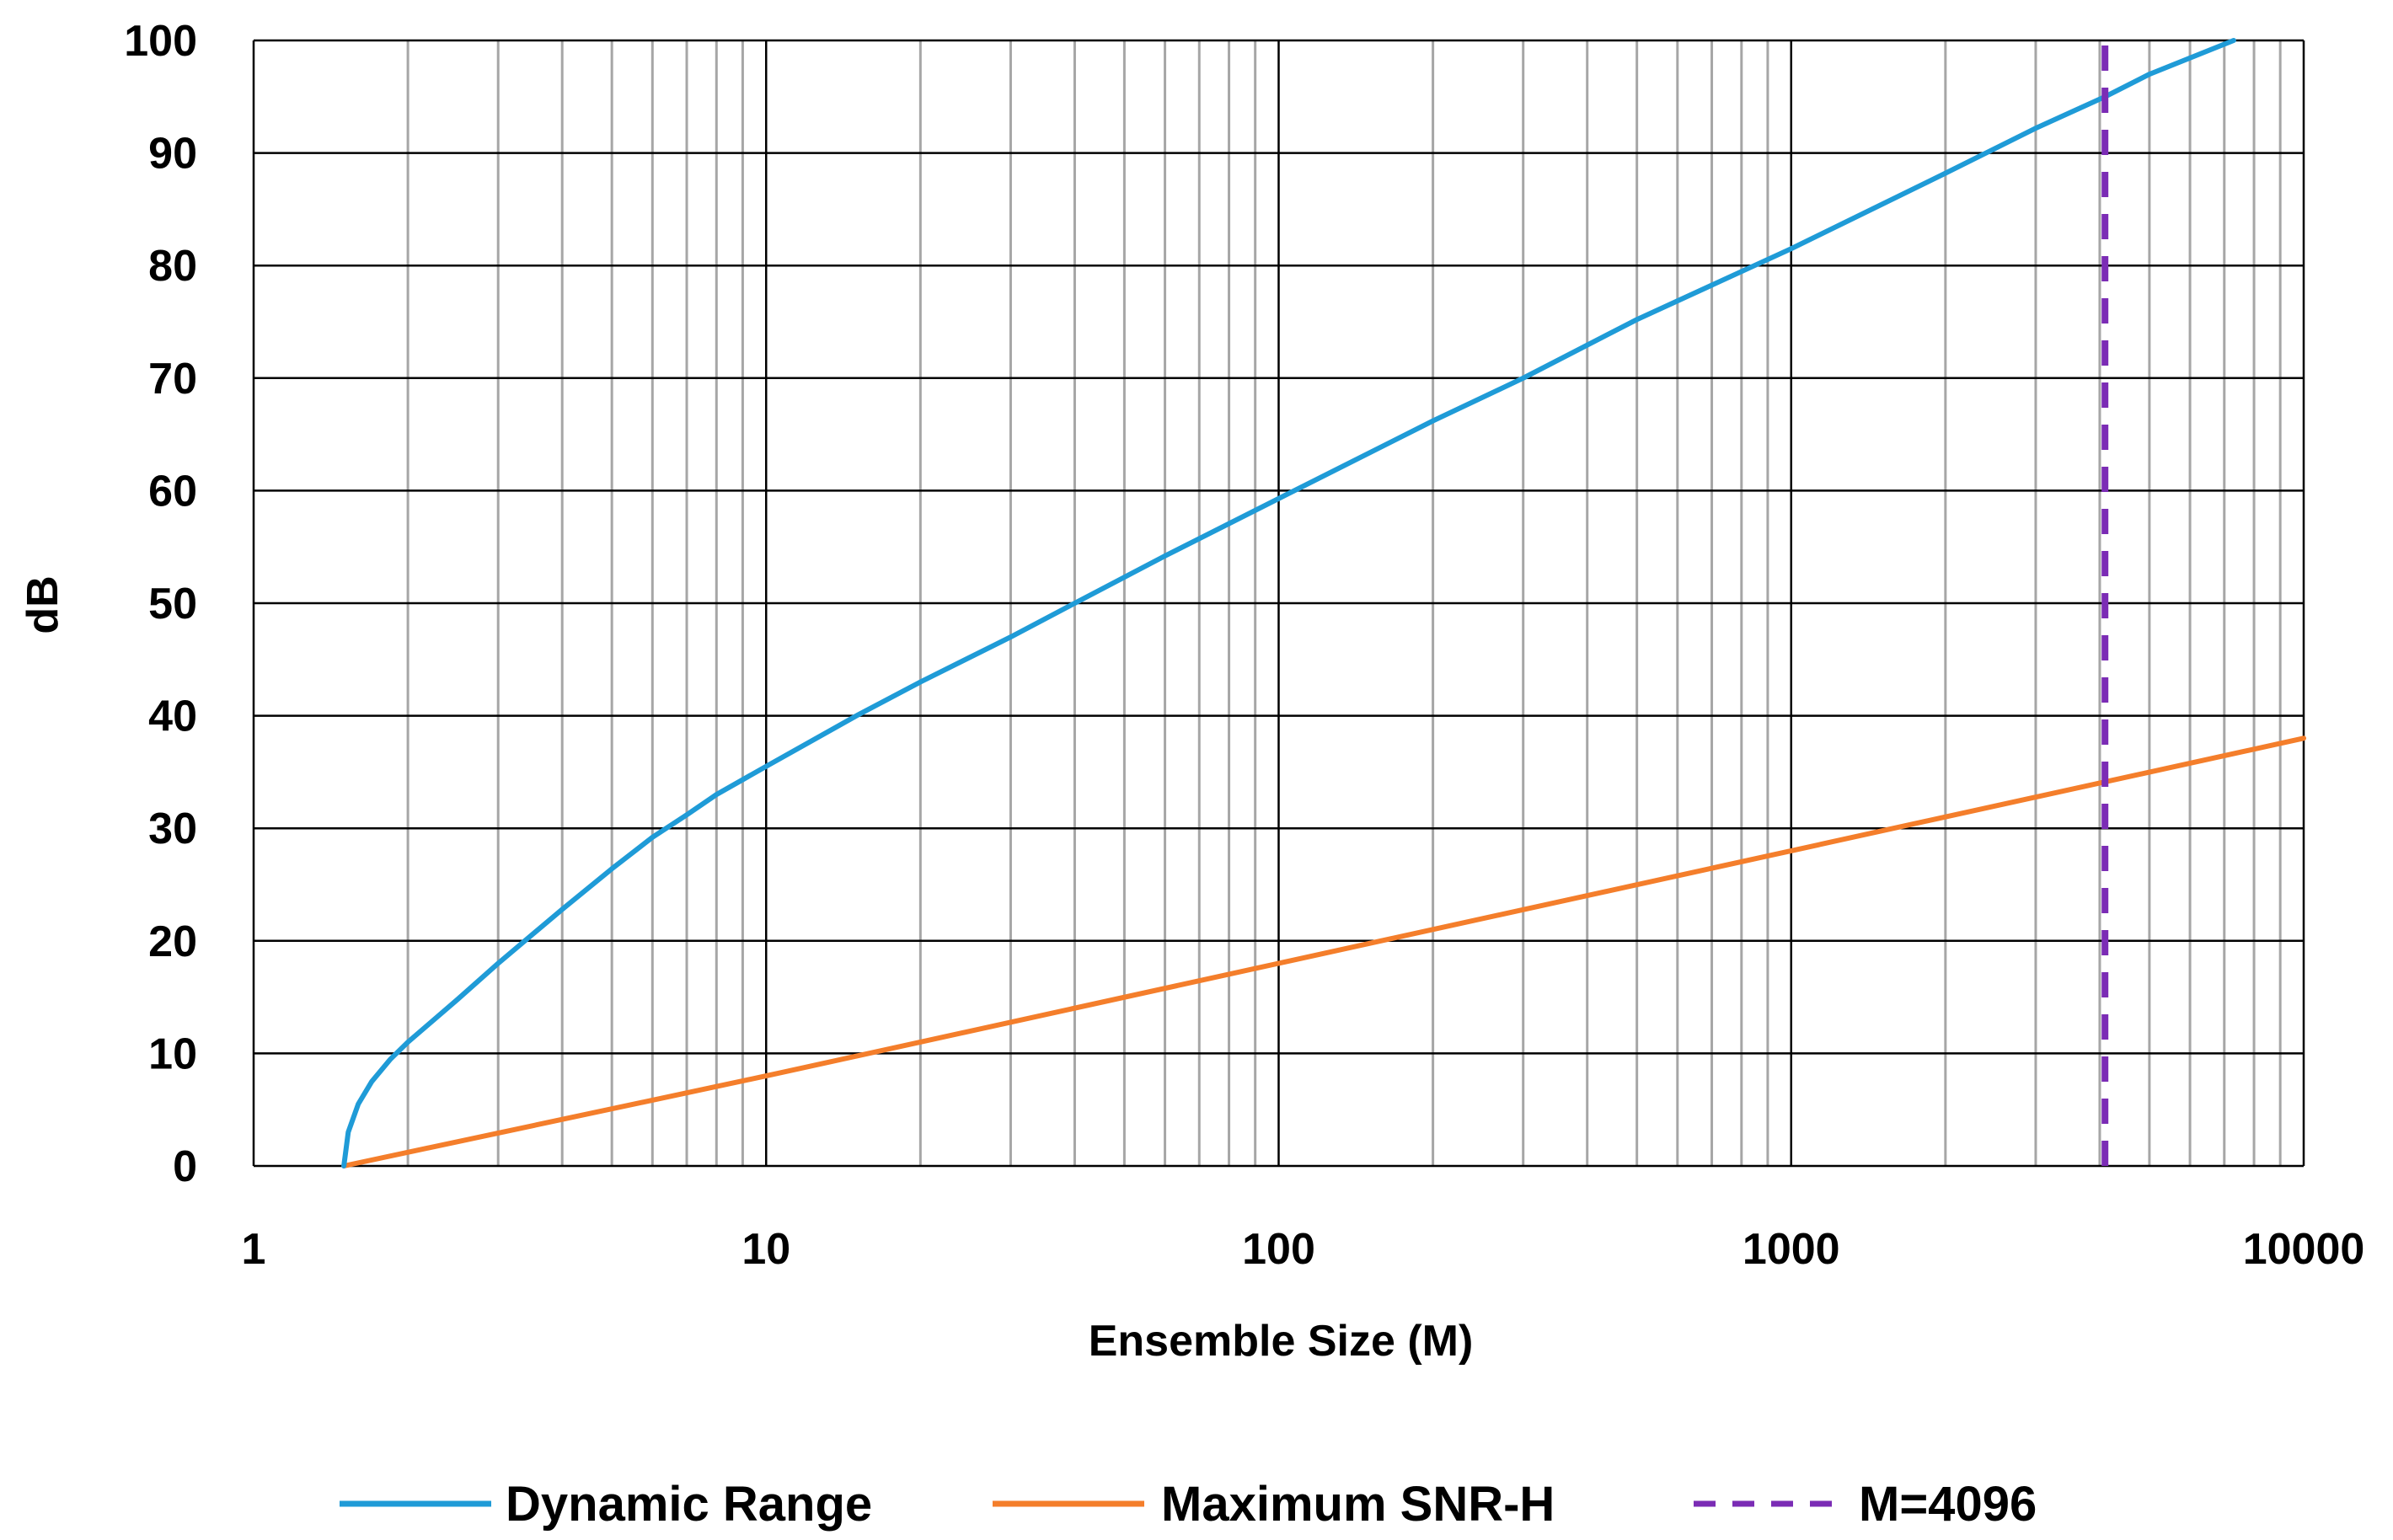 The height and width of the screenshot is (1540, 2393). I want to click on y-tick-label: 50, so click(173, 604).